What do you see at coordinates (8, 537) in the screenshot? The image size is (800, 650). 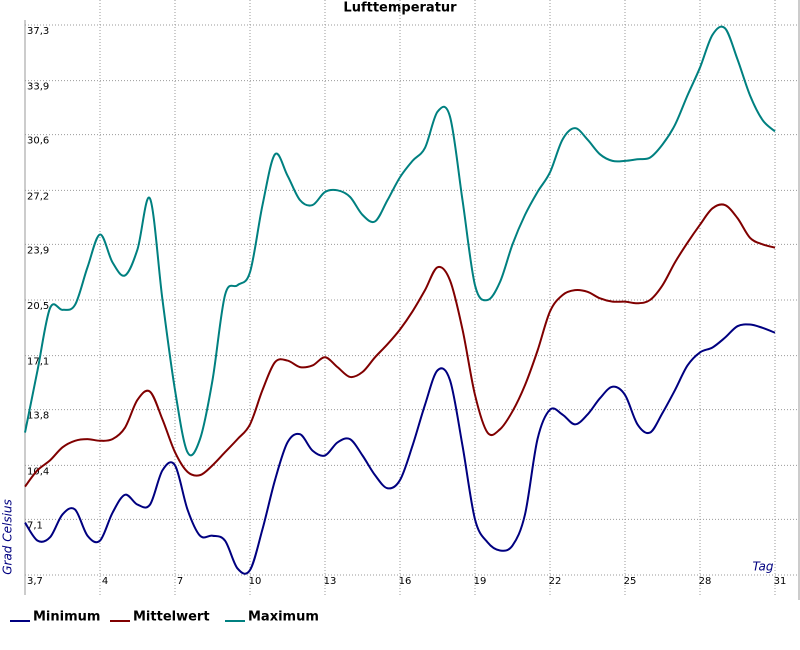 I see `y-axis-label: Grad Celsius` at bounding box center [8, 537].